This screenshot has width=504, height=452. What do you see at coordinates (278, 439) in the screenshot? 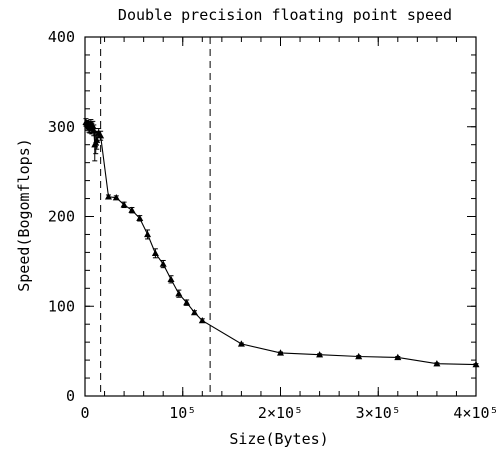
I see `x-axis-label: Size(Bytes)` at bounding box center [278, 439].